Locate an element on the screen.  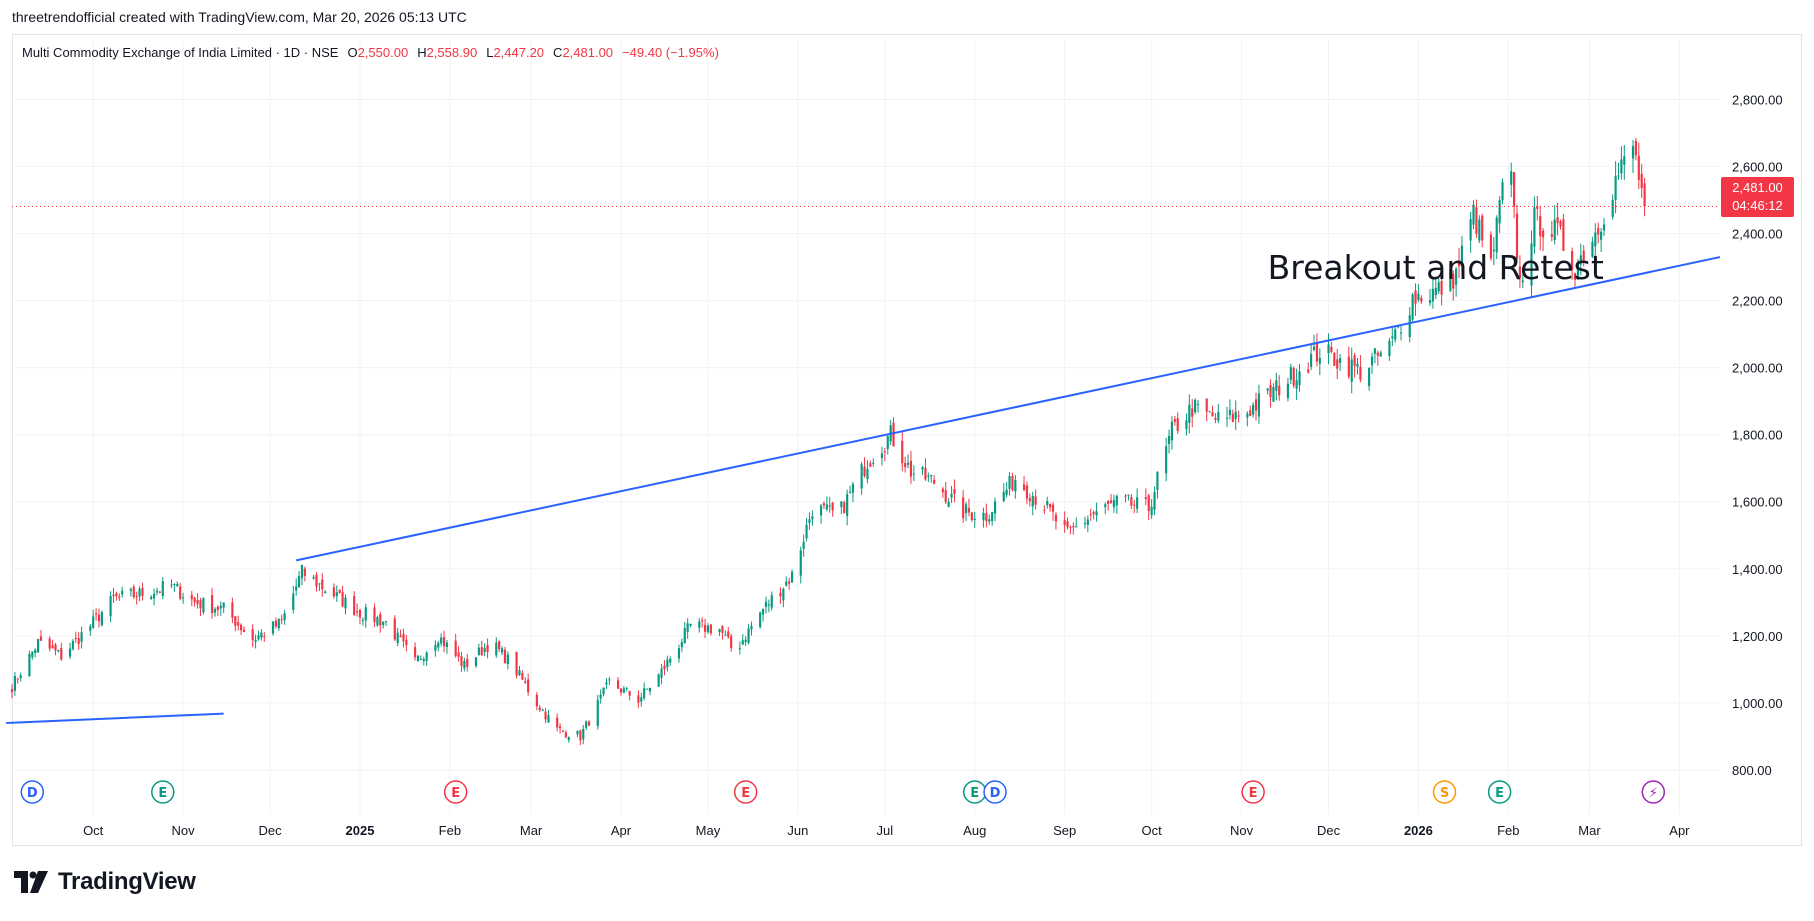
event-marker-letter: E is located at coordinates (1499, 793).